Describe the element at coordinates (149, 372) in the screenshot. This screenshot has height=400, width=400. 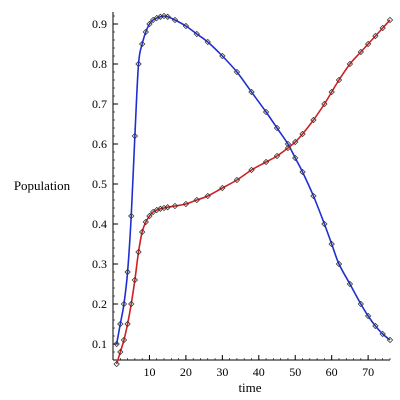
I see `x-tick-label: 10` at that location.